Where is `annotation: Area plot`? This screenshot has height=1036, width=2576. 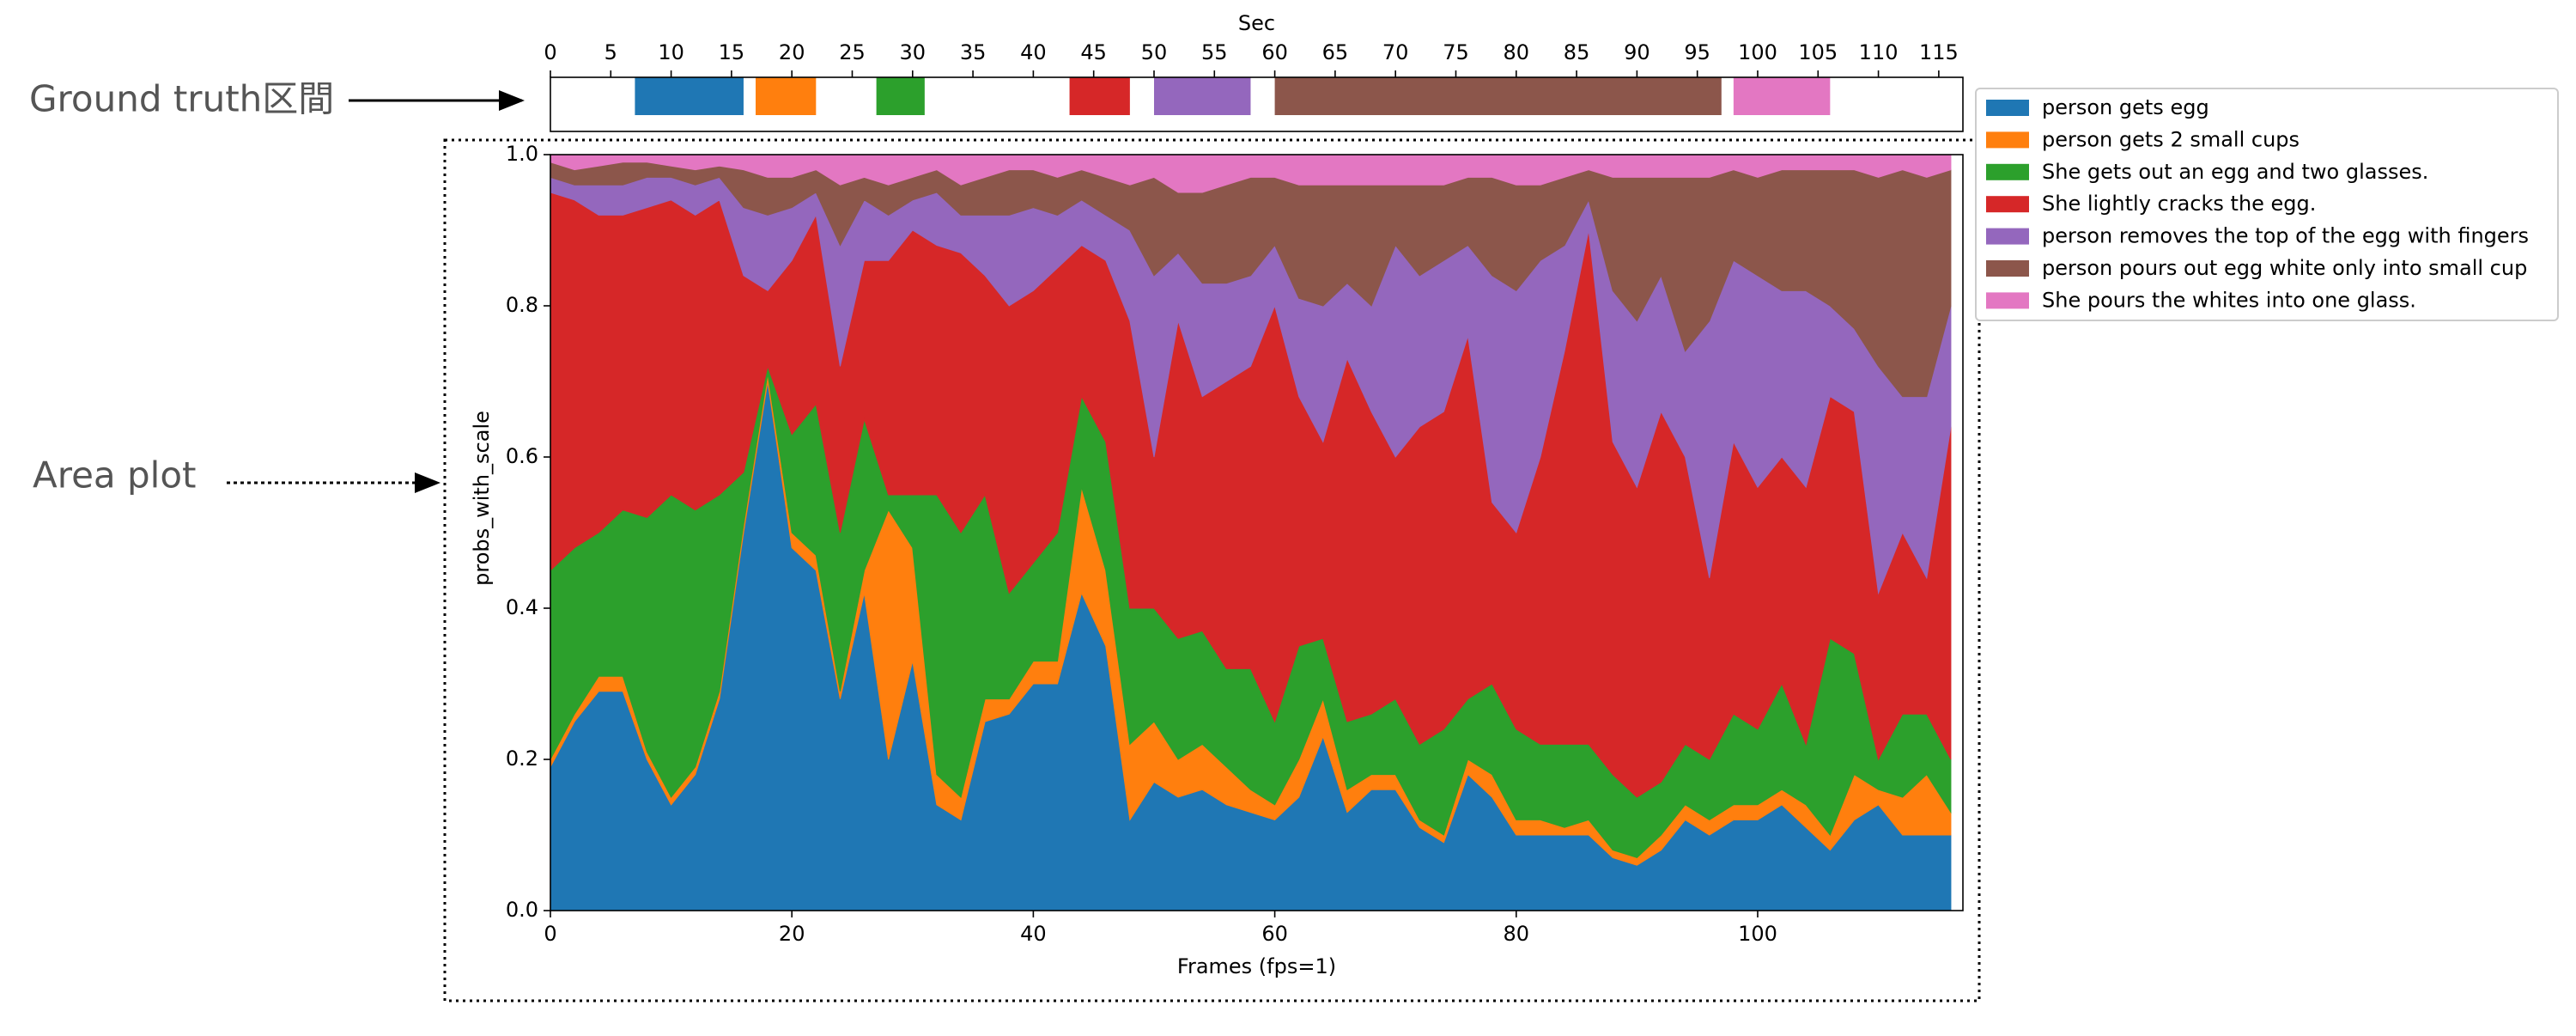 annotation: Area plot is located at coordinates (115, 475).